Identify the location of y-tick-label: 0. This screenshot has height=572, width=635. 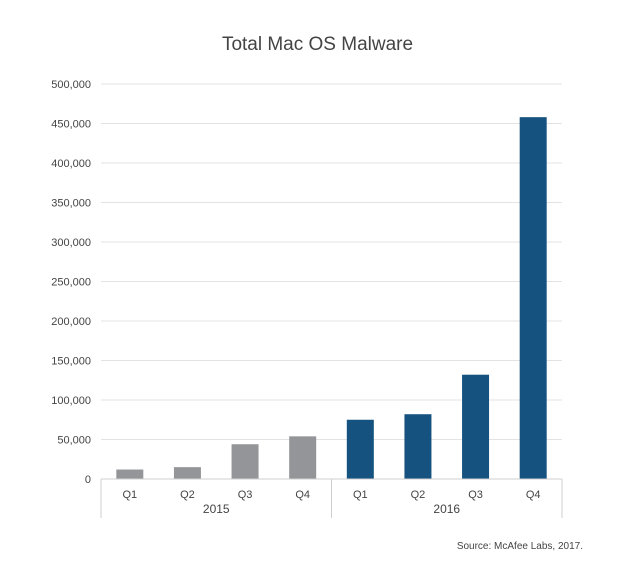
(88, 480).